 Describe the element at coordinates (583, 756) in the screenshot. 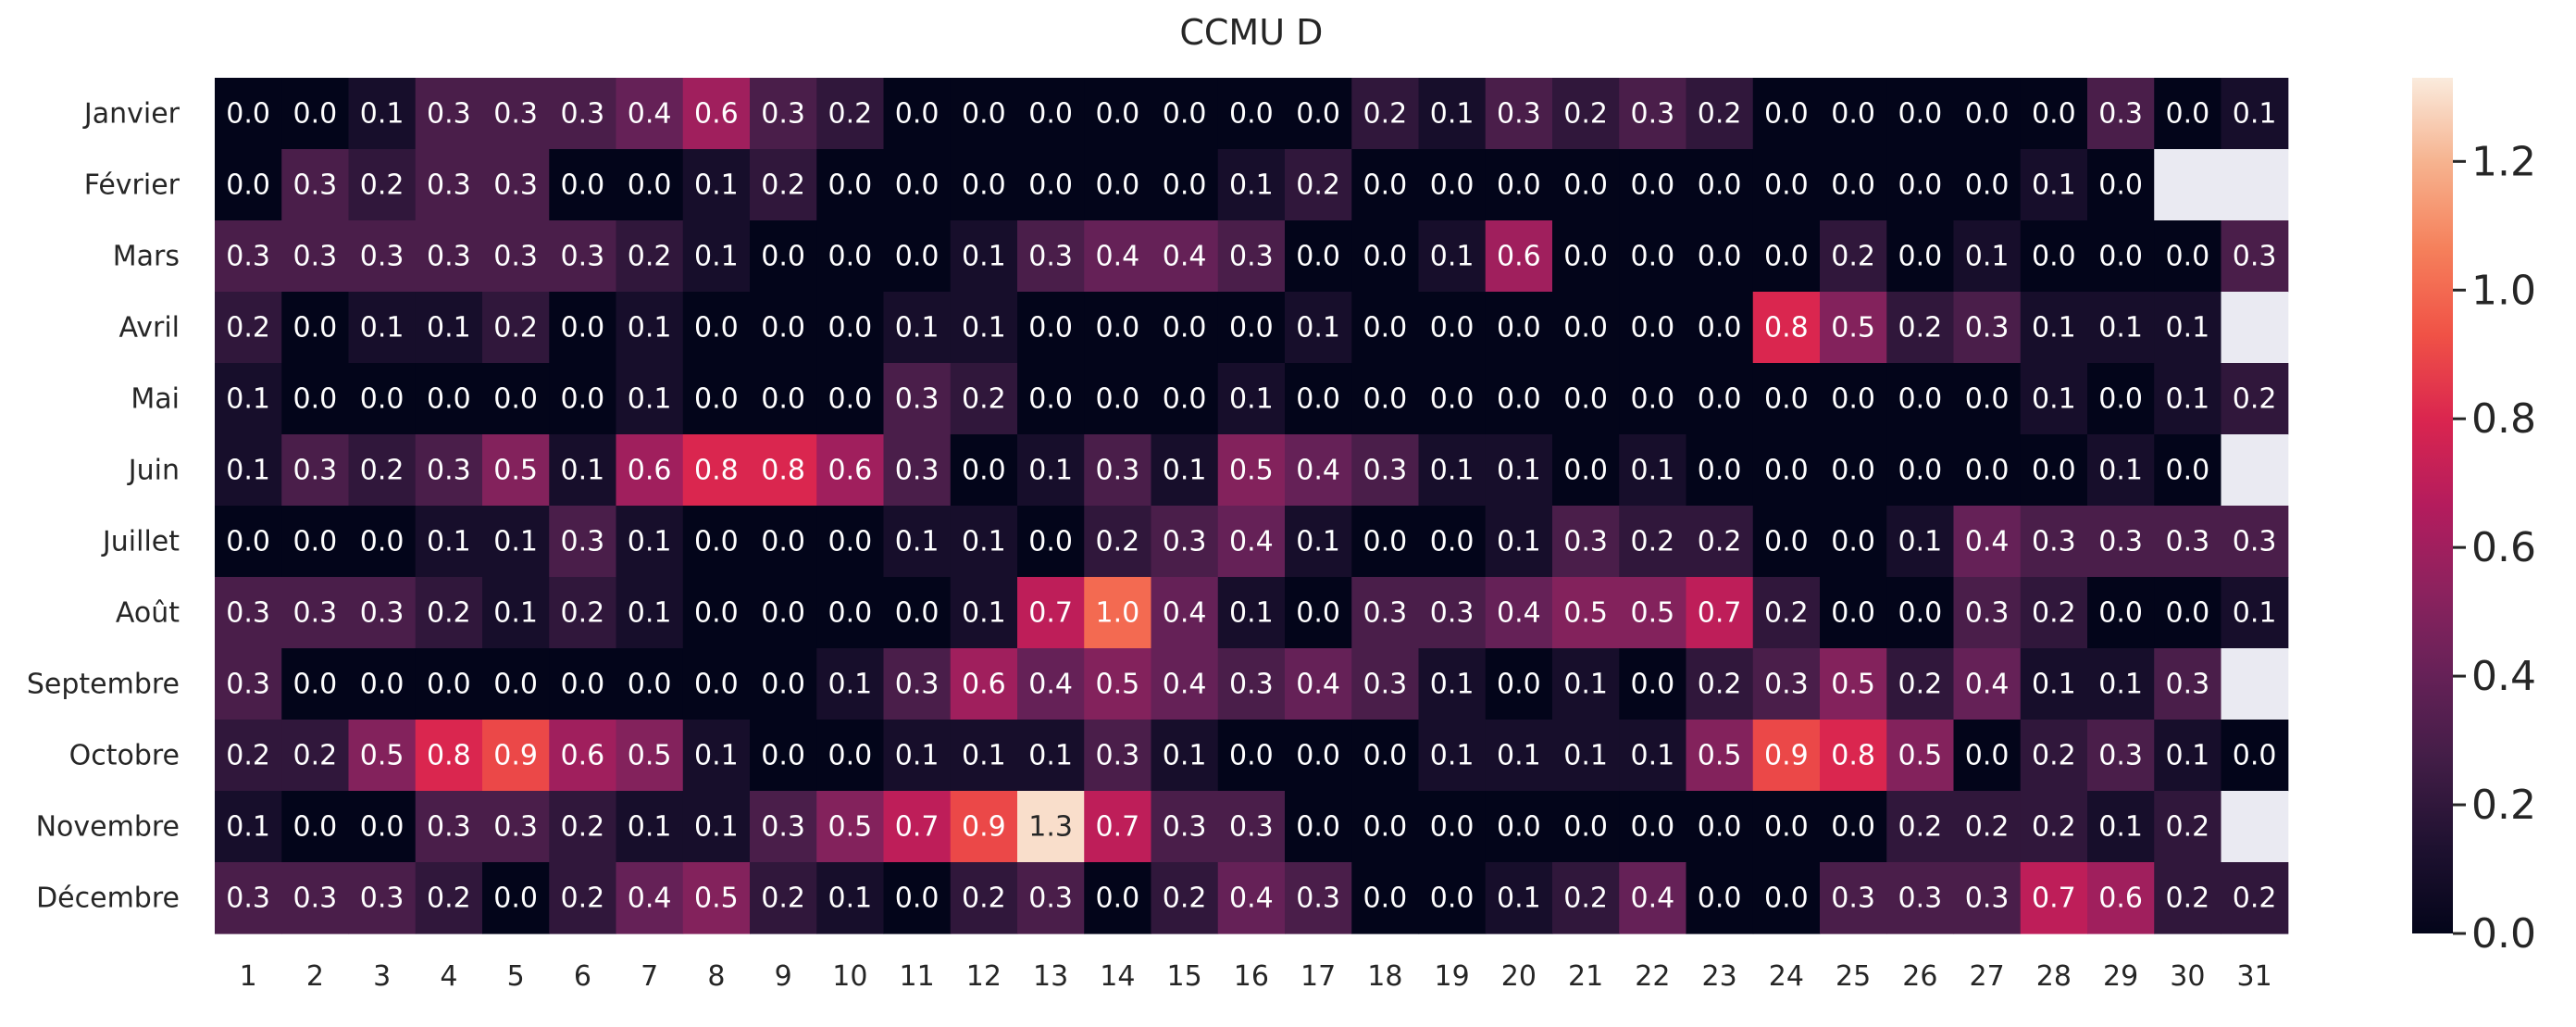

I see `cell-value-label: 0.6` at that location.